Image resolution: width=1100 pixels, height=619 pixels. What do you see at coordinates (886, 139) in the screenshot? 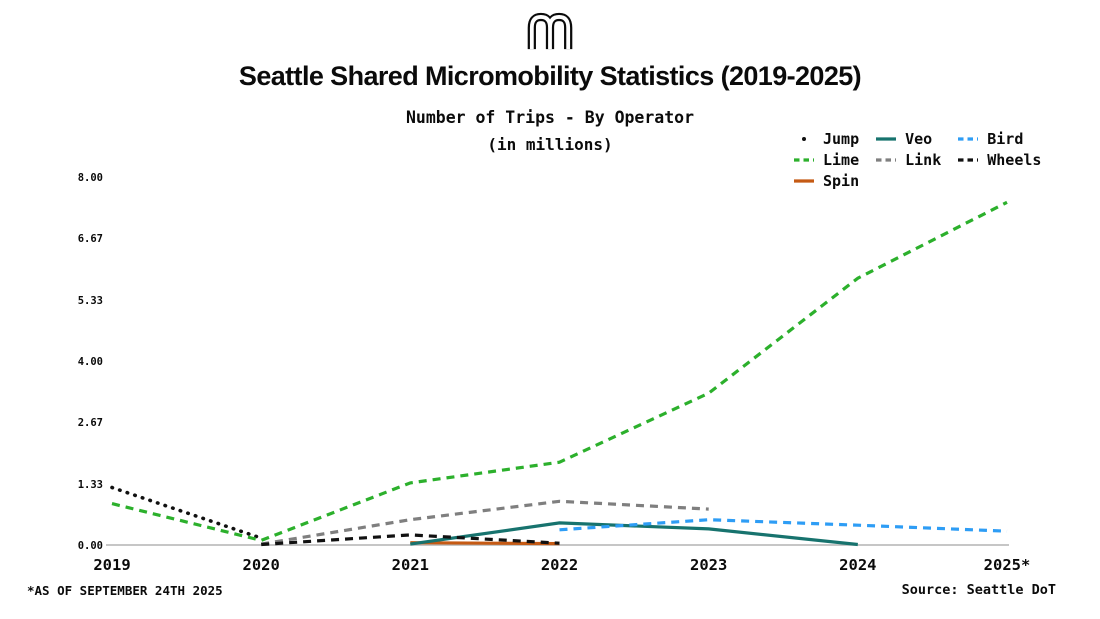
I see `veo-line-marker-icon` at bounding box center [886, 139].